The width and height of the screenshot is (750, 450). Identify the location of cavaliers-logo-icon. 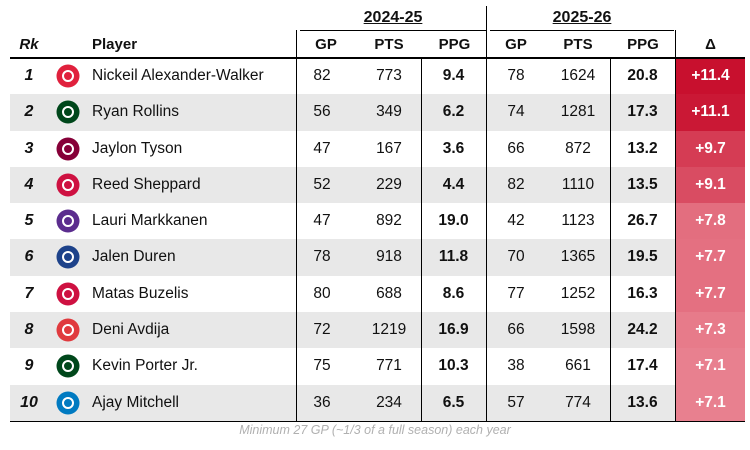
(68, 149).